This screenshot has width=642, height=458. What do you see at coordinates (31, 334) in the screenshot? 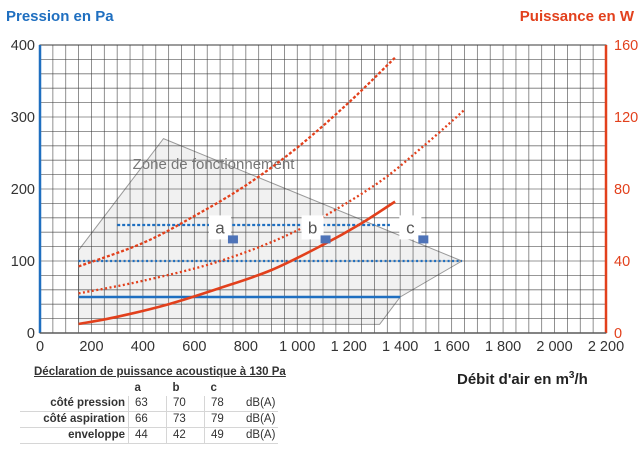
I see `y-left-tick-label: 0` at bounding box center [31, 334].